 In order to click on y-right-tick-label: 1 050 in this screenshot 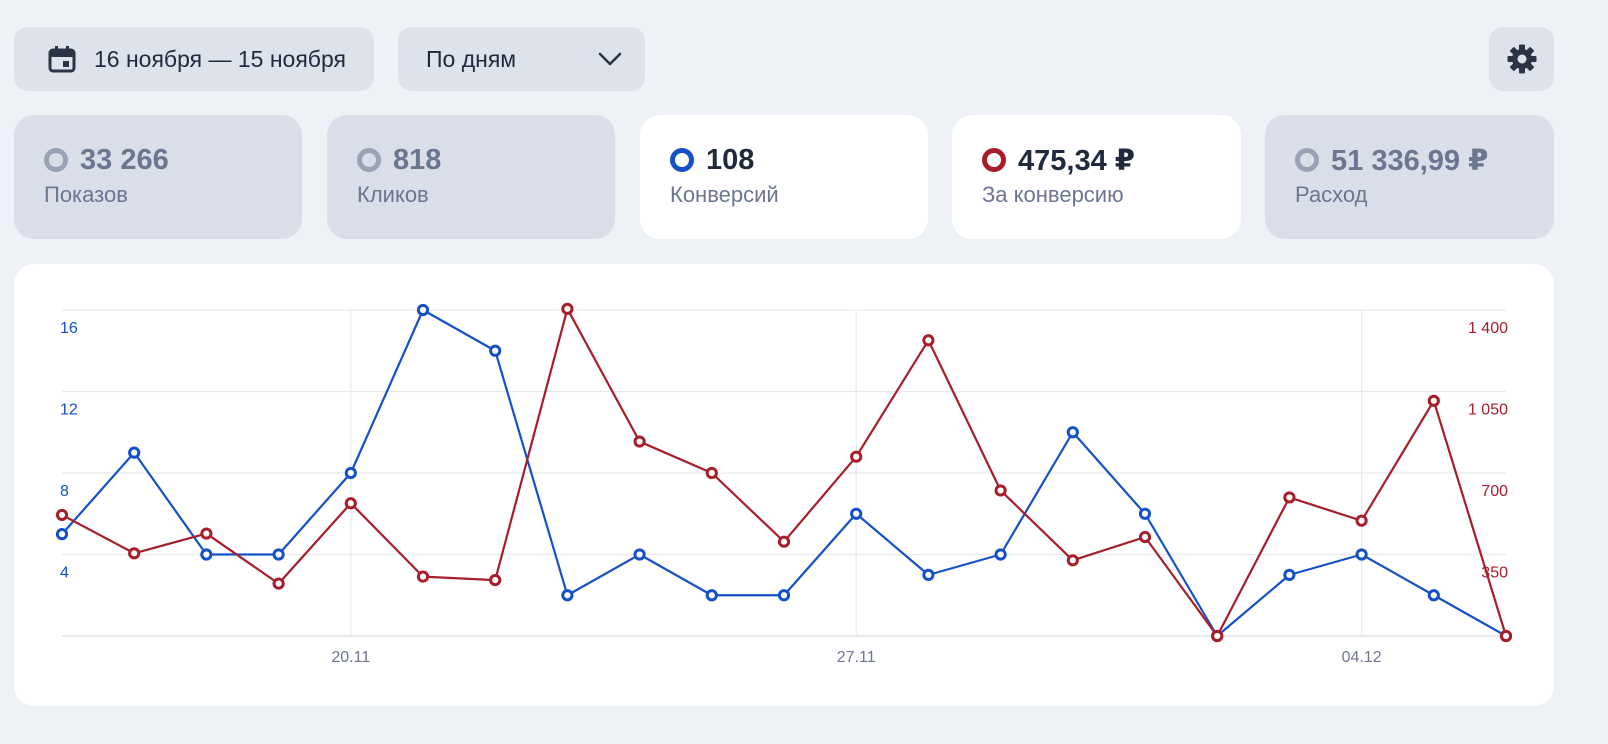, I will do `click(1488, 410)`.